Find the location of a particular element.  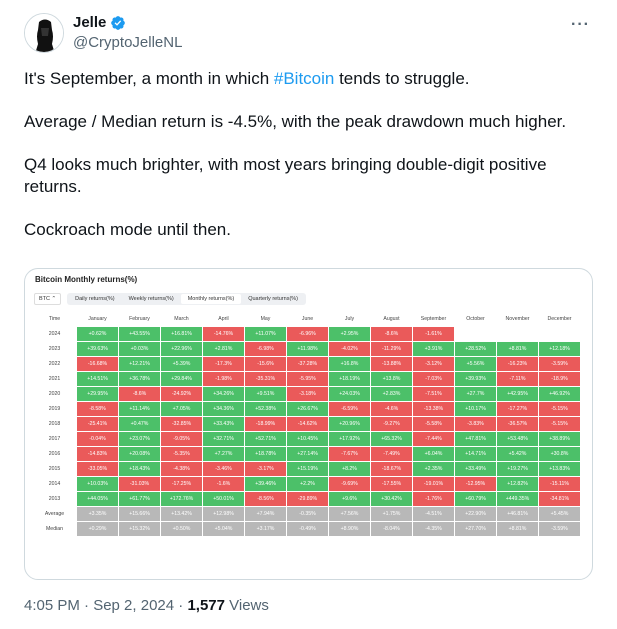

return-cell: +8.81% is located at coordinates (517, 349).